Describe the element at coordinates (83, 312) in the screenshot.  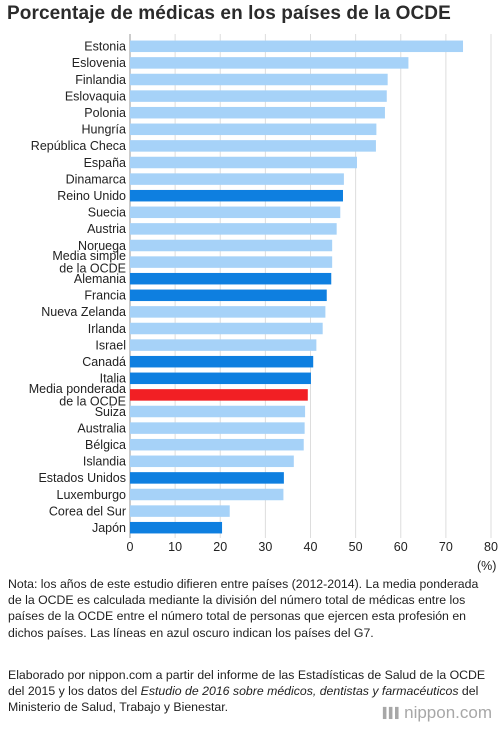
I see `category-label-17: Nueva Zelanda` at that location.